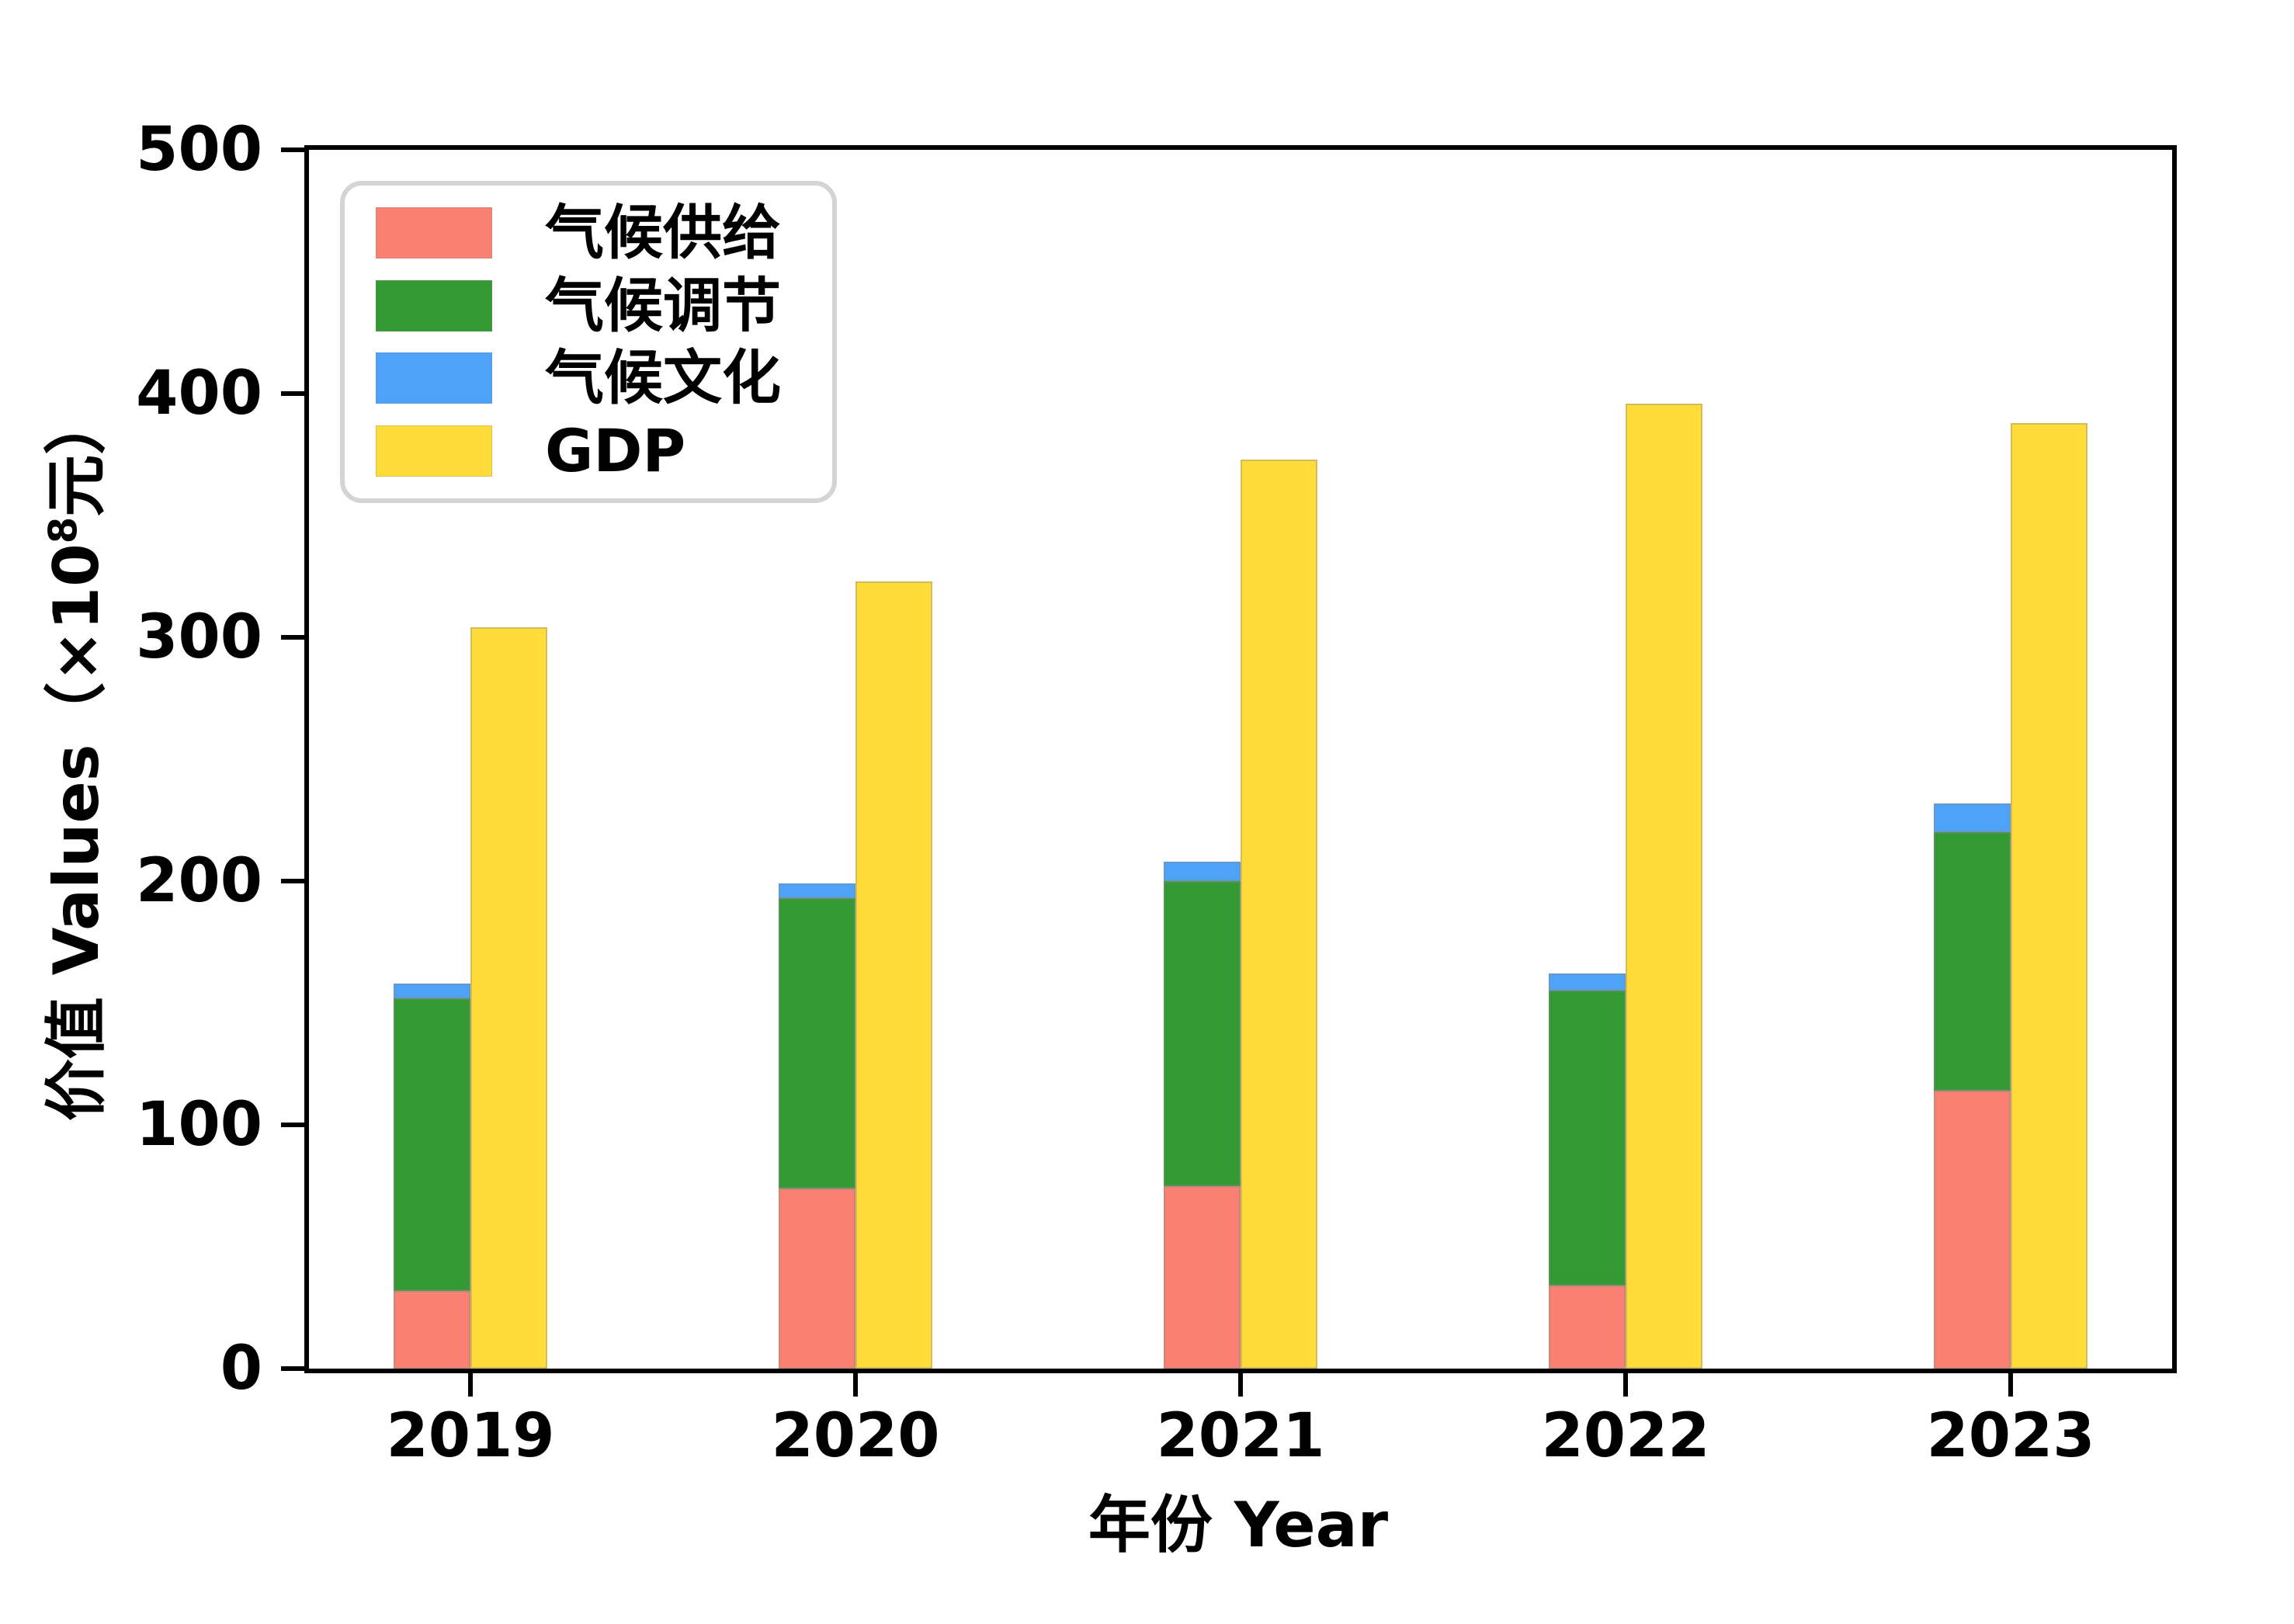  What do you see at coordinates (588, 342) in the screenshot?
I see `legend: 气候供给 气候调节 气候文化 GDP` at bounding box center [588, 342].